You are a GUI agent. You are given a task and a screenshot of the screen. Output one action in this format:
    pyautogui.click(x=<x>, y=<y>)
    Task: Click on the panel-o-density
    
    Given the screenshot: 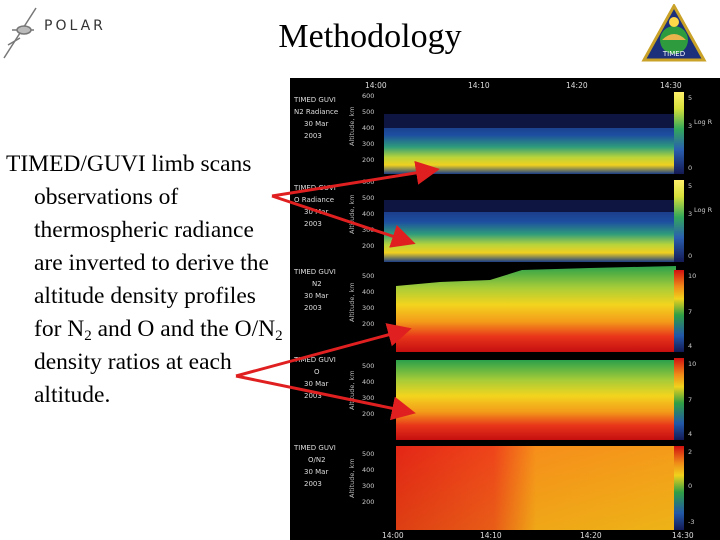 What is the action you would take?
    pyautogui.click(x=540, y=399)
    